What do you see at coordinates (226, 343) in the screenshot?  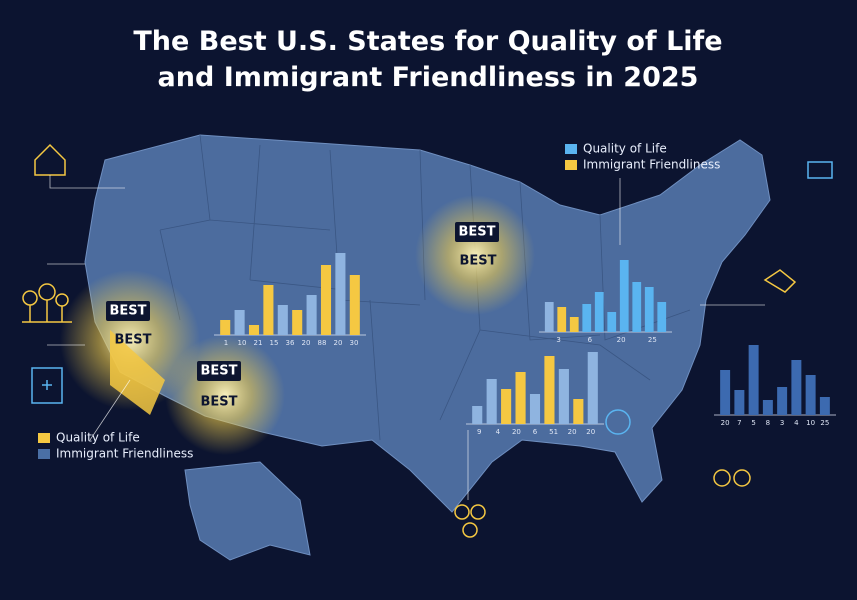 I see `tick-label: 1` at bounding box center [226, 343].